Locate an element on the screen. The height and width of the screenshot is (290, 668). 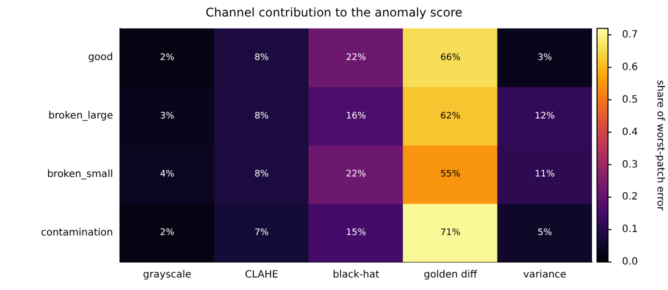
data-label: 66% is located at coordinates (450, 57).